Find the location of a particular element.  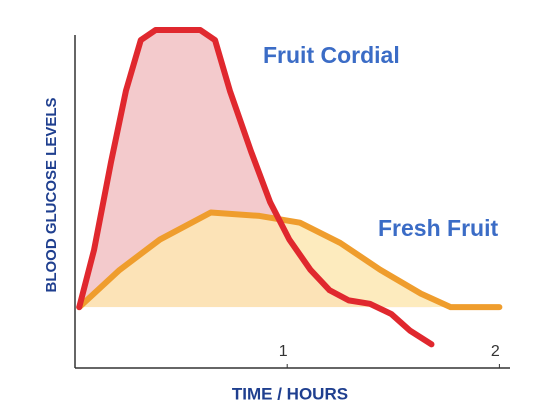

x-axis-label: TIME / HOURS is located at coordinates (290, 393).